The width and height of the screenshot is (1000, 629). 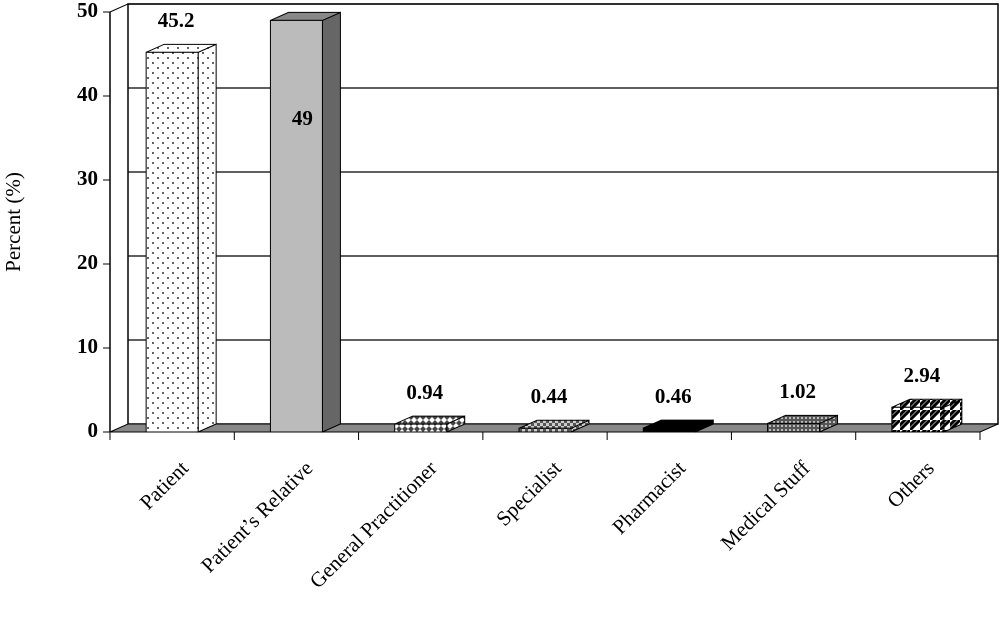 I want to click on value-label: 0.44, so click(x=549, y=396).